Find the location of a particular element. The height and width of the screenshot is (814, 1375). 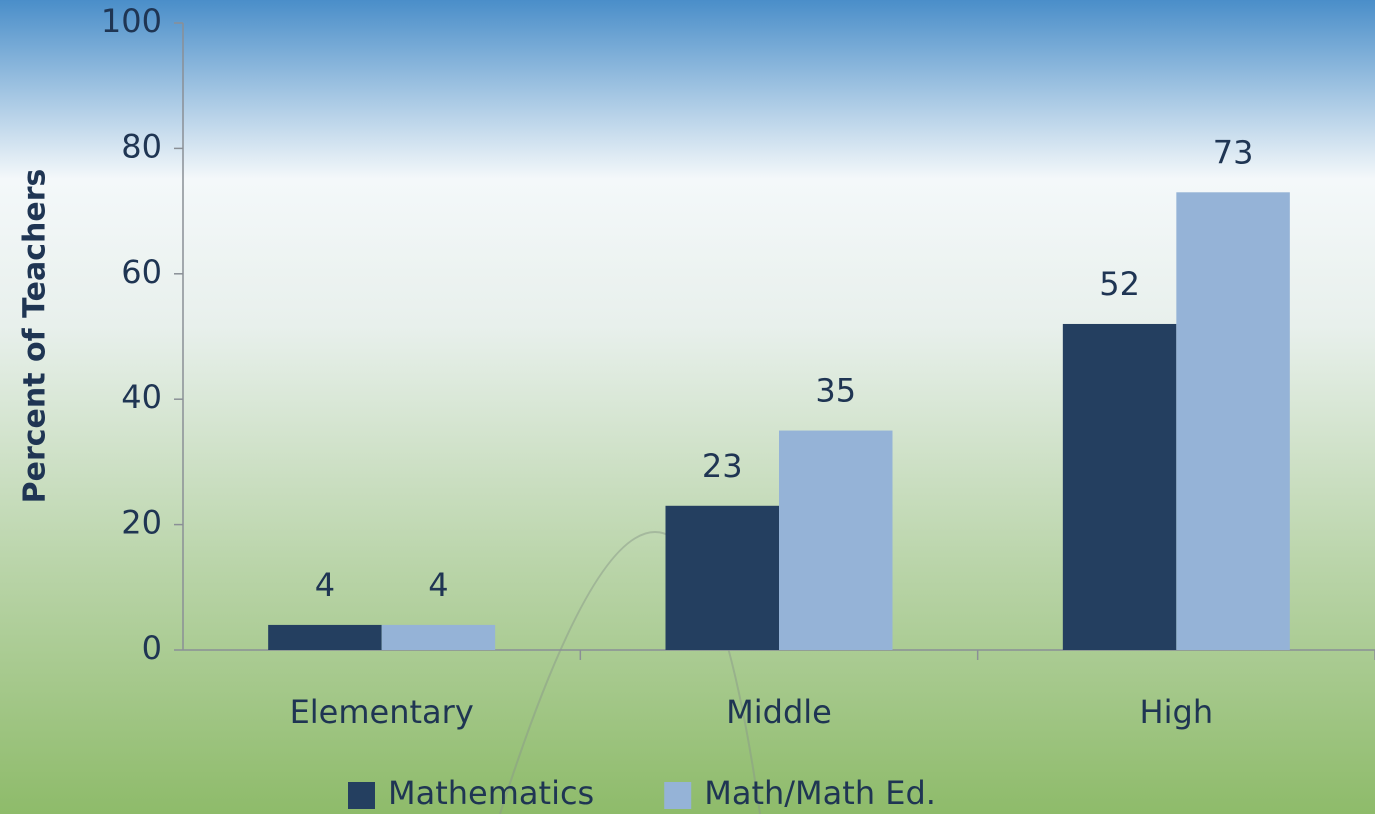

data-label: 52 is located at coordinates (1119, 284).